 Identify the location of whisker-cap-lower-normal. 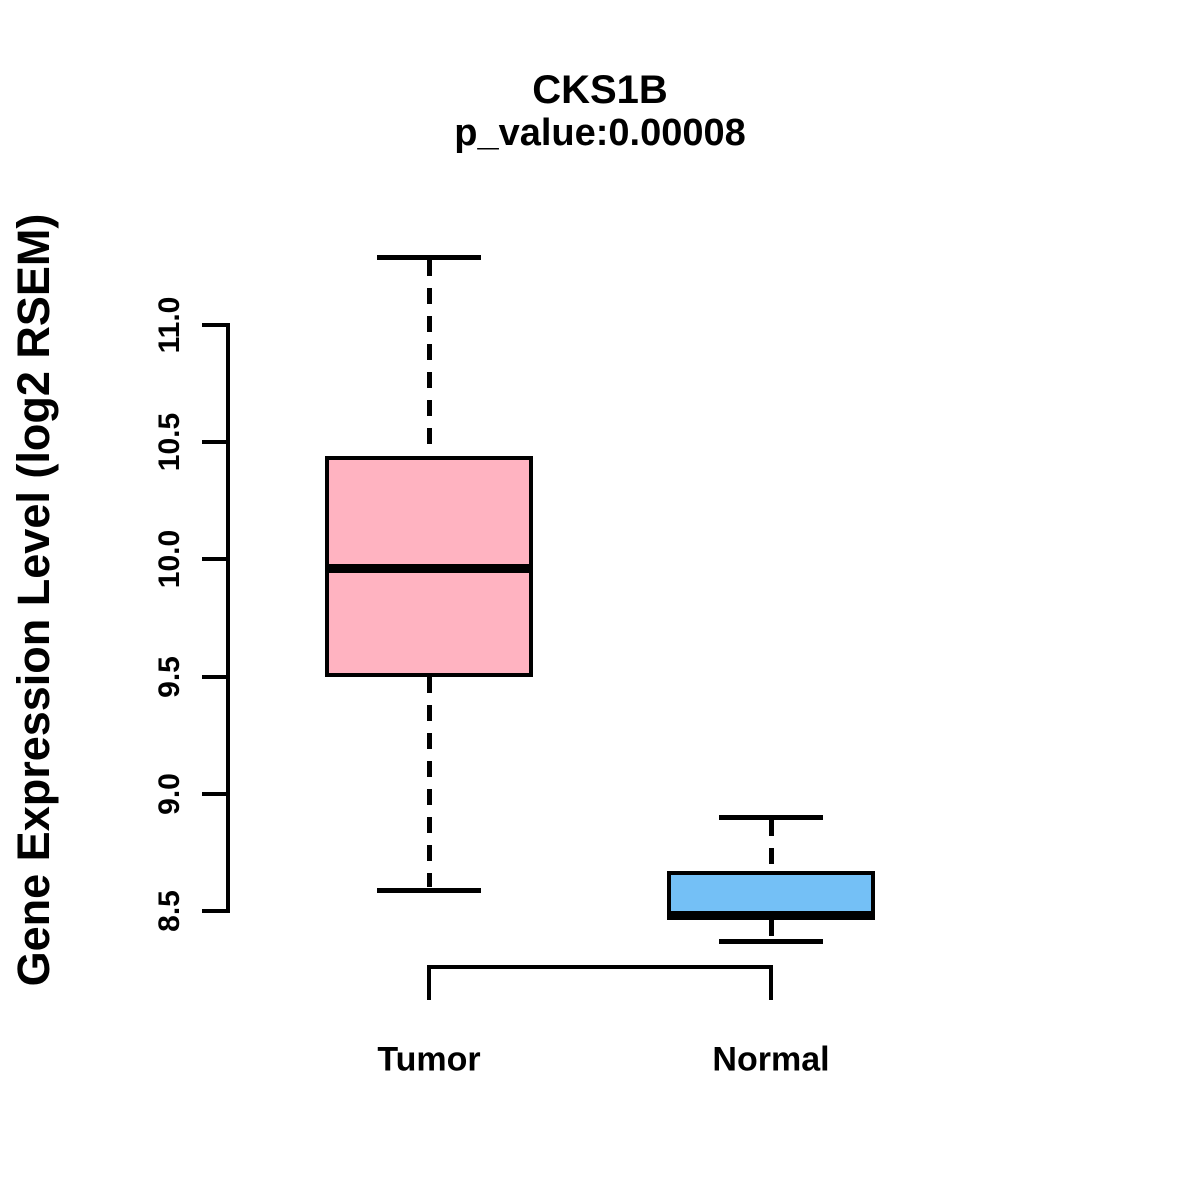
(771, 942).